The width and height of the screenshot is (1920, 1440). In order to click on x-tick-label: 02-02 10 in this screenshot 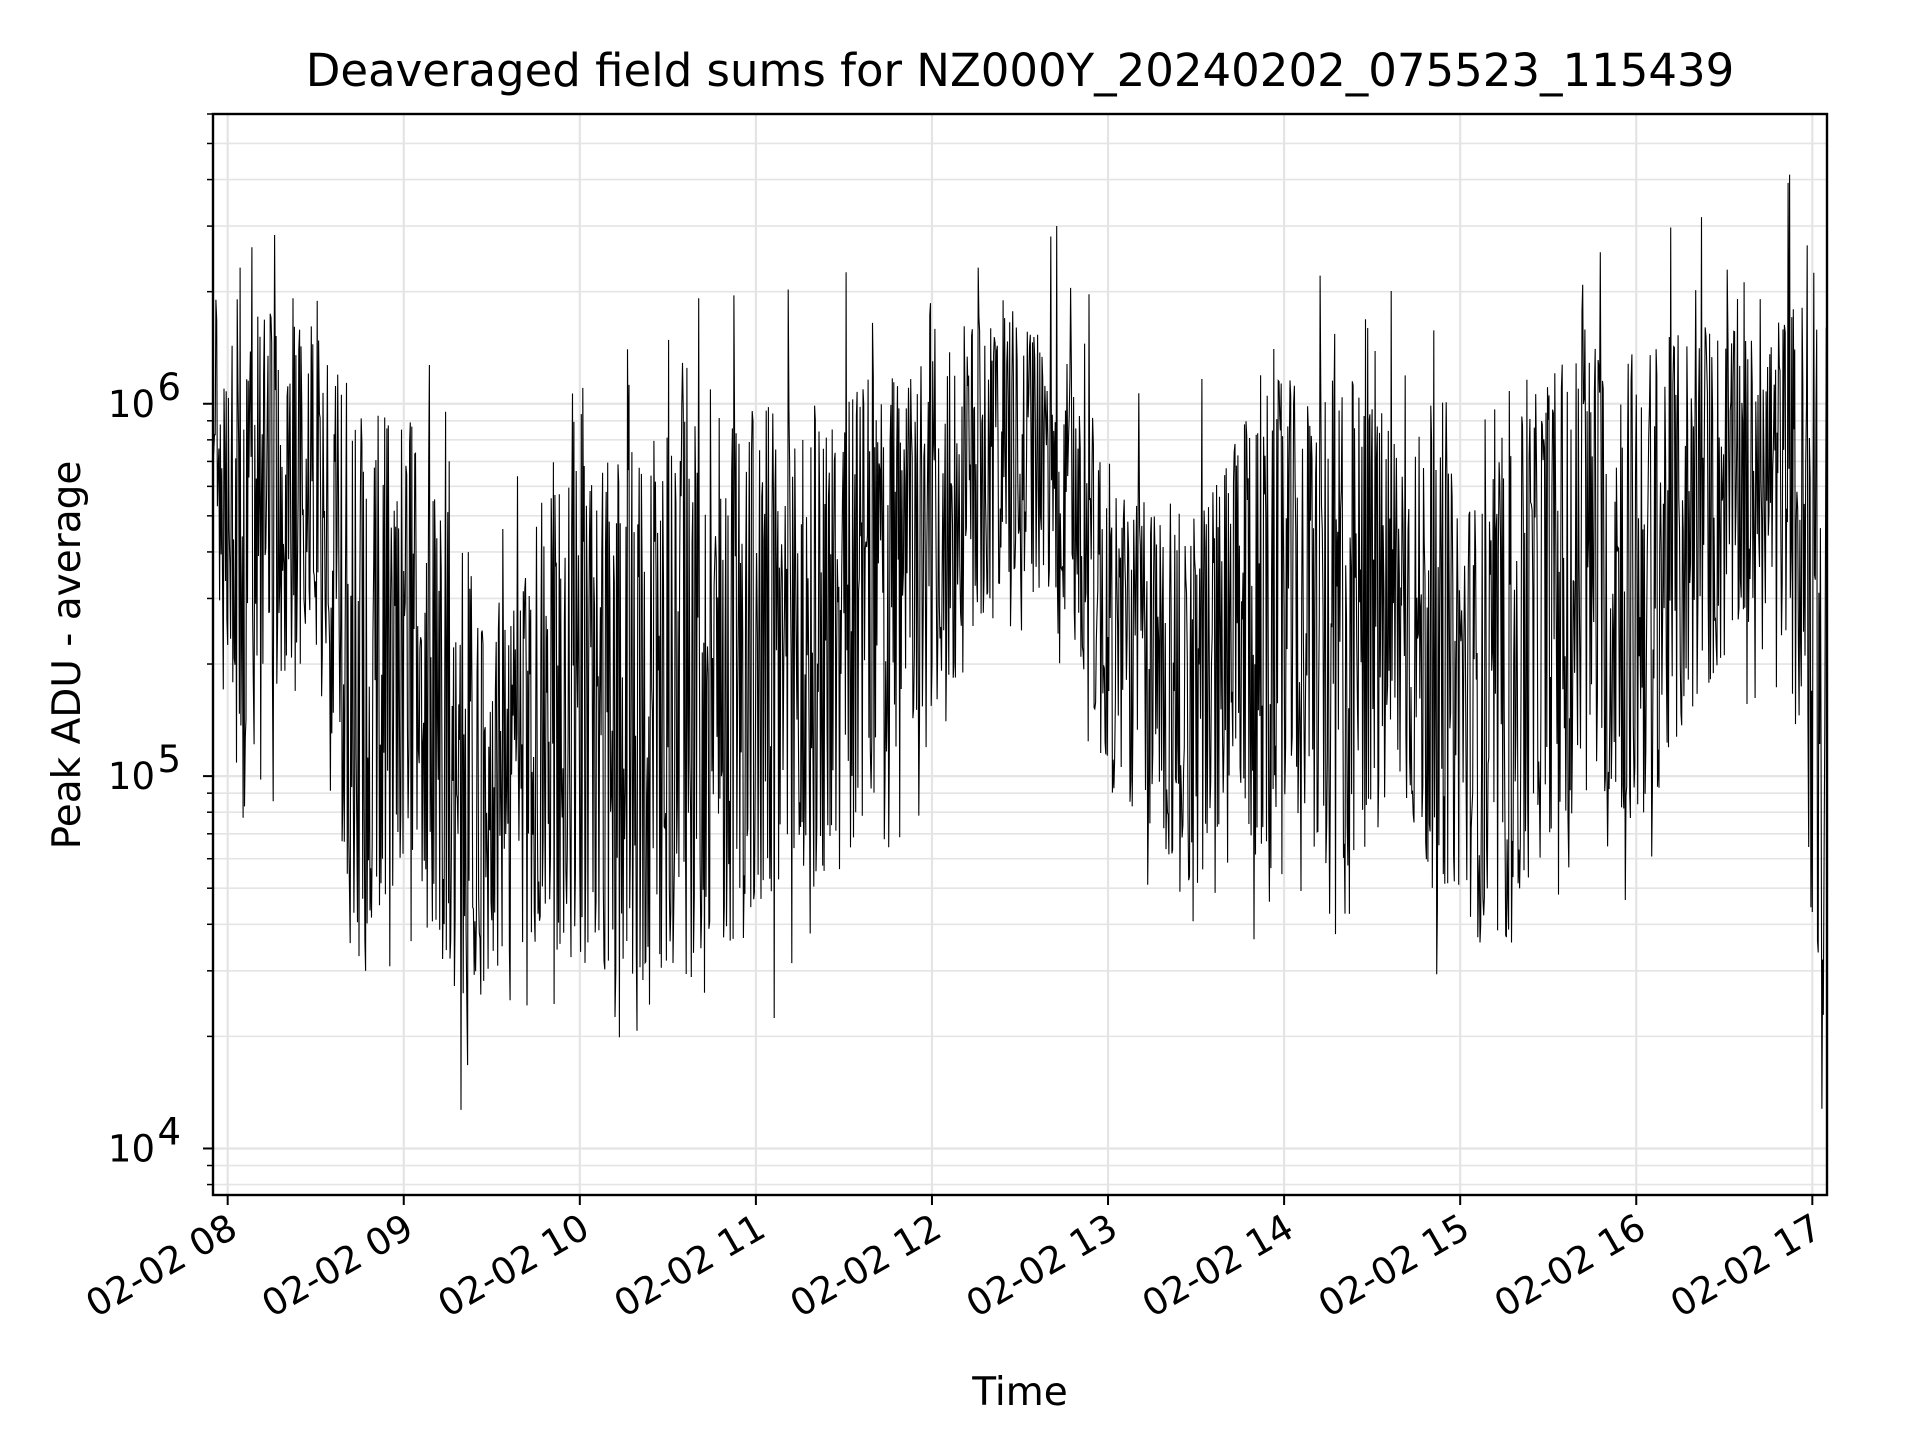, I will do `click(514, 1266)`.